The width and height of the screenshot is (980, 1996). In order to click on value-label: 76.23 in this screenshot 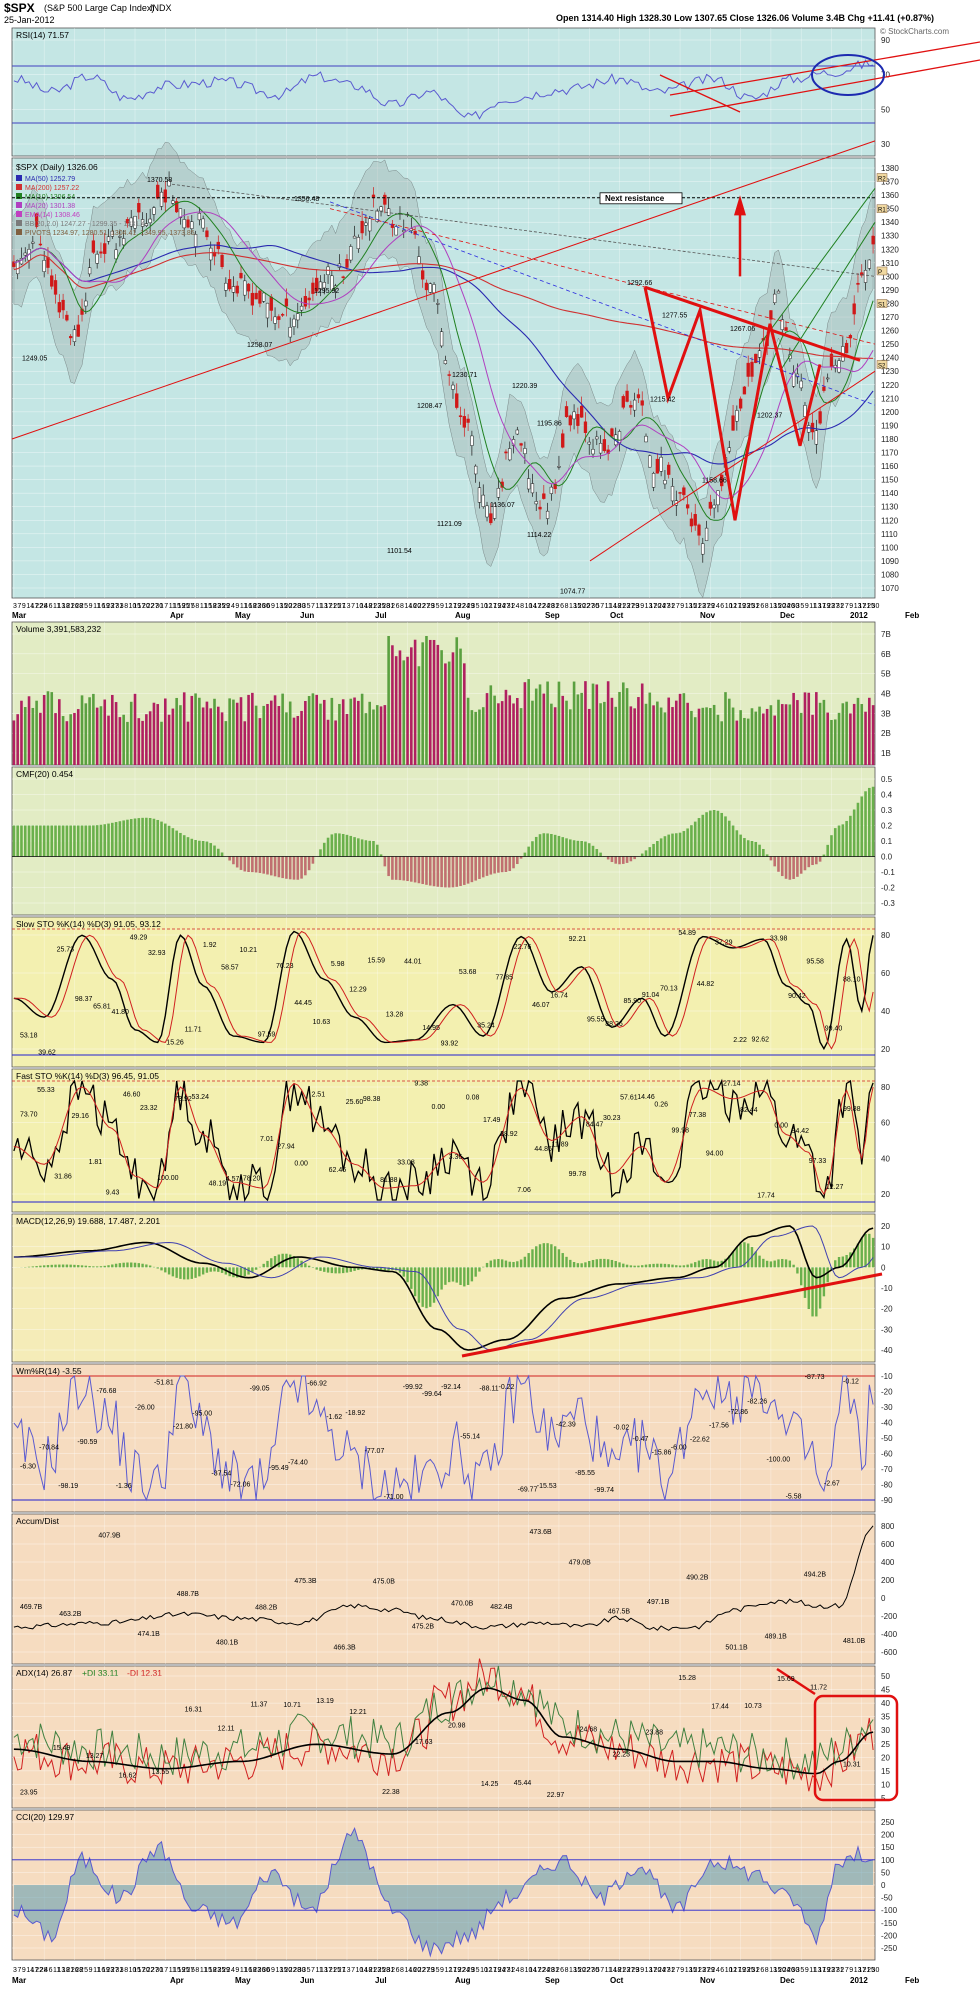, I will do `click(285, 966)`.